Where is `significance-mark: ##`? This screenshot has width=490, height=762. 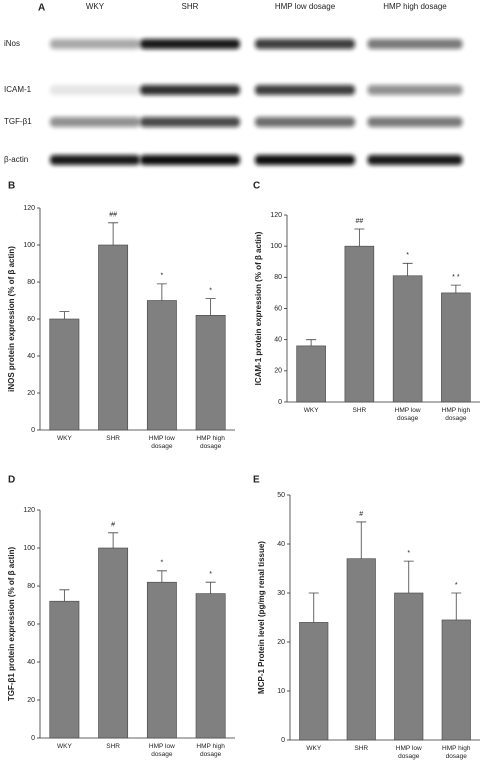
significance-mark: ## is located at coordinates (359, 221).